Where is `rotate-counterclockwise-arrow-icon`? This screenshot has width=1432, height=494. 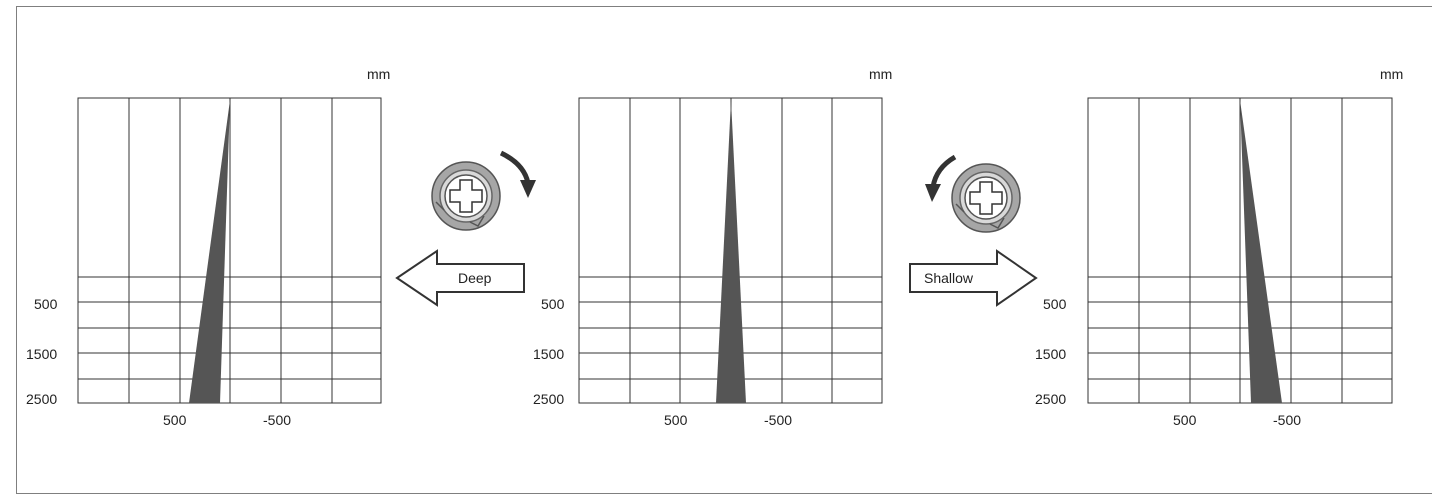 rotate-counterclockwise-arrow-icon is located at coordinates (941, 178).